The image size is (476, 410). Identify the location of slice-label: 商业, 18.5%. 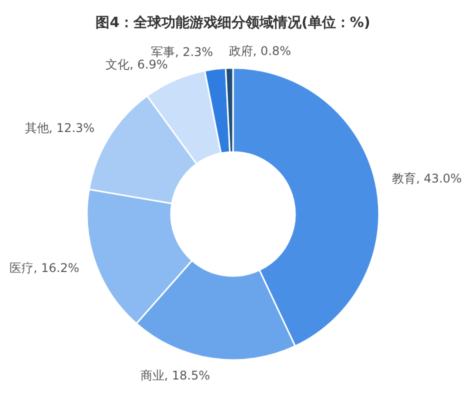
(175, 375).